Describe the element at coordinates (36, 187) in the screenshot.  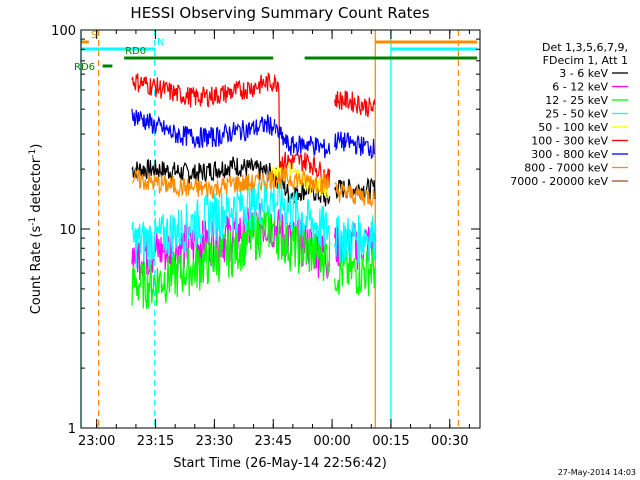
I see `y-axis-label-part-2: detector` at that location.